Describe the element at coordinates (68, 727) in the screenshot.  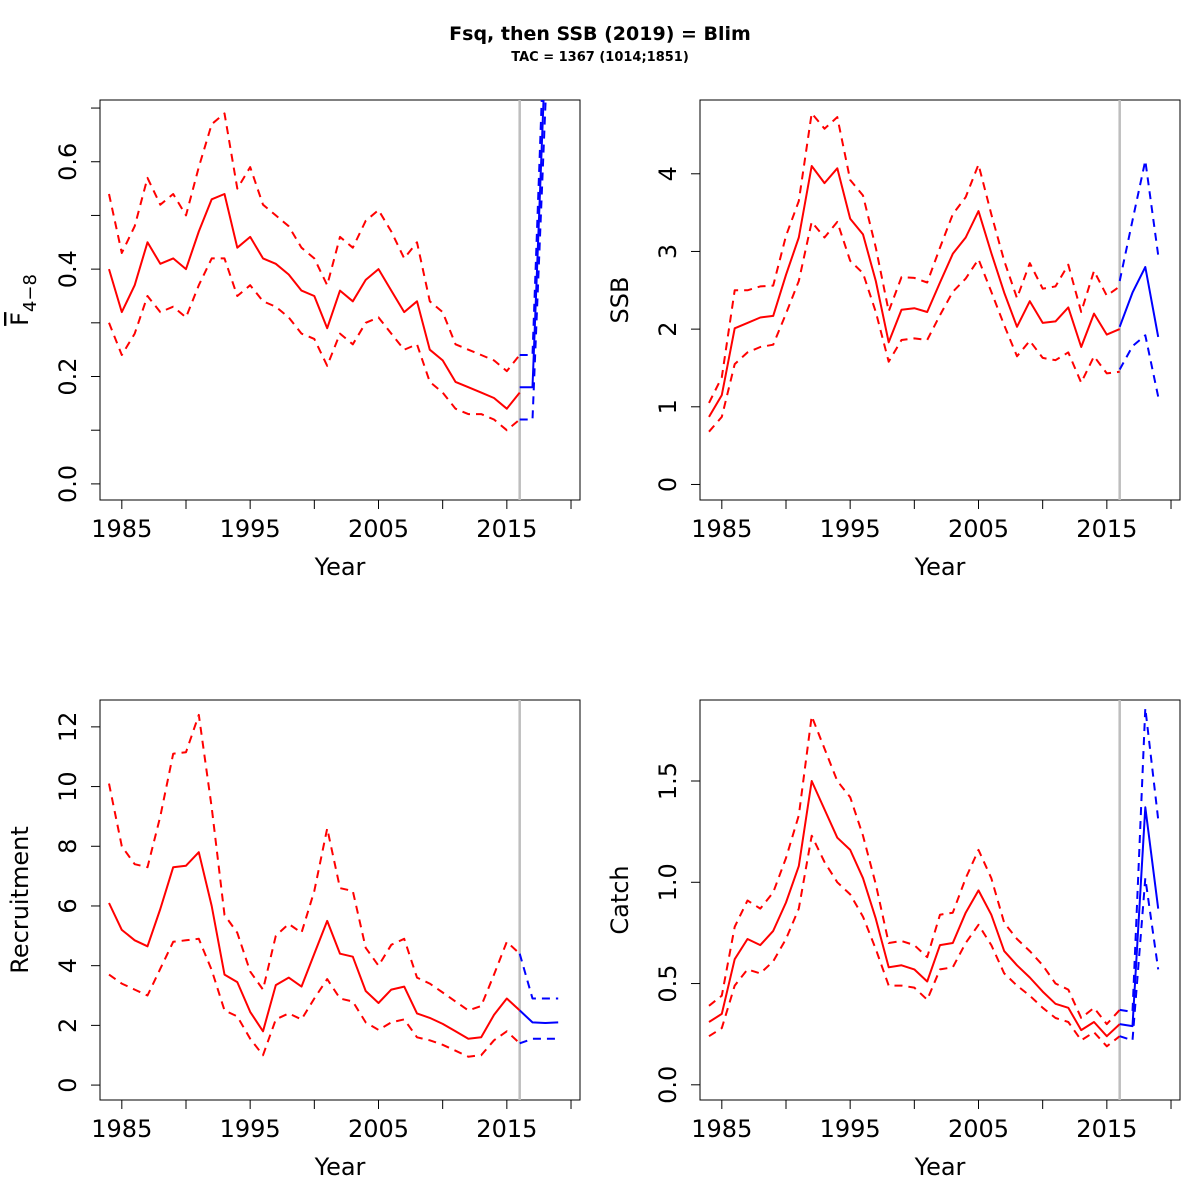
I see `y-tick-label: 12` at that location.